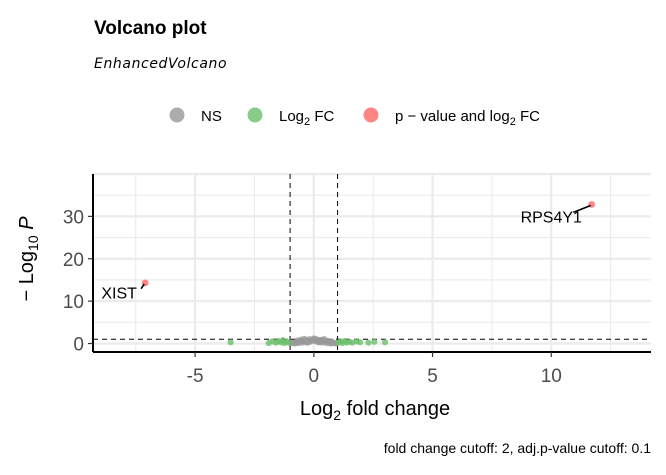 The height and width of the screenshot is (475, 666). I want to click on x-tick-label: 10, so click(551, 376).